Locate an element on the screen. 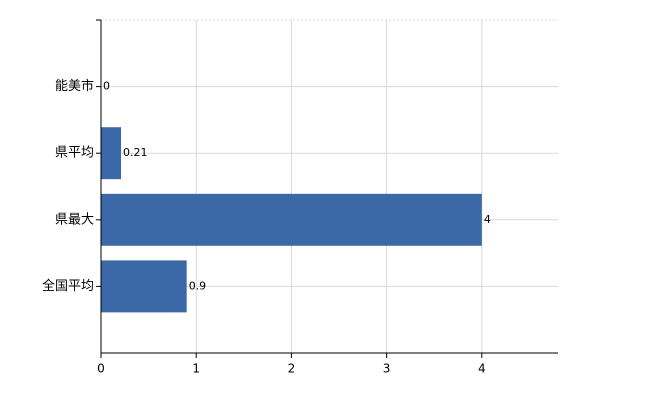 The width and height of the screenshot is (650, 400). value-label: 0 is located at coordinates (106, 86).